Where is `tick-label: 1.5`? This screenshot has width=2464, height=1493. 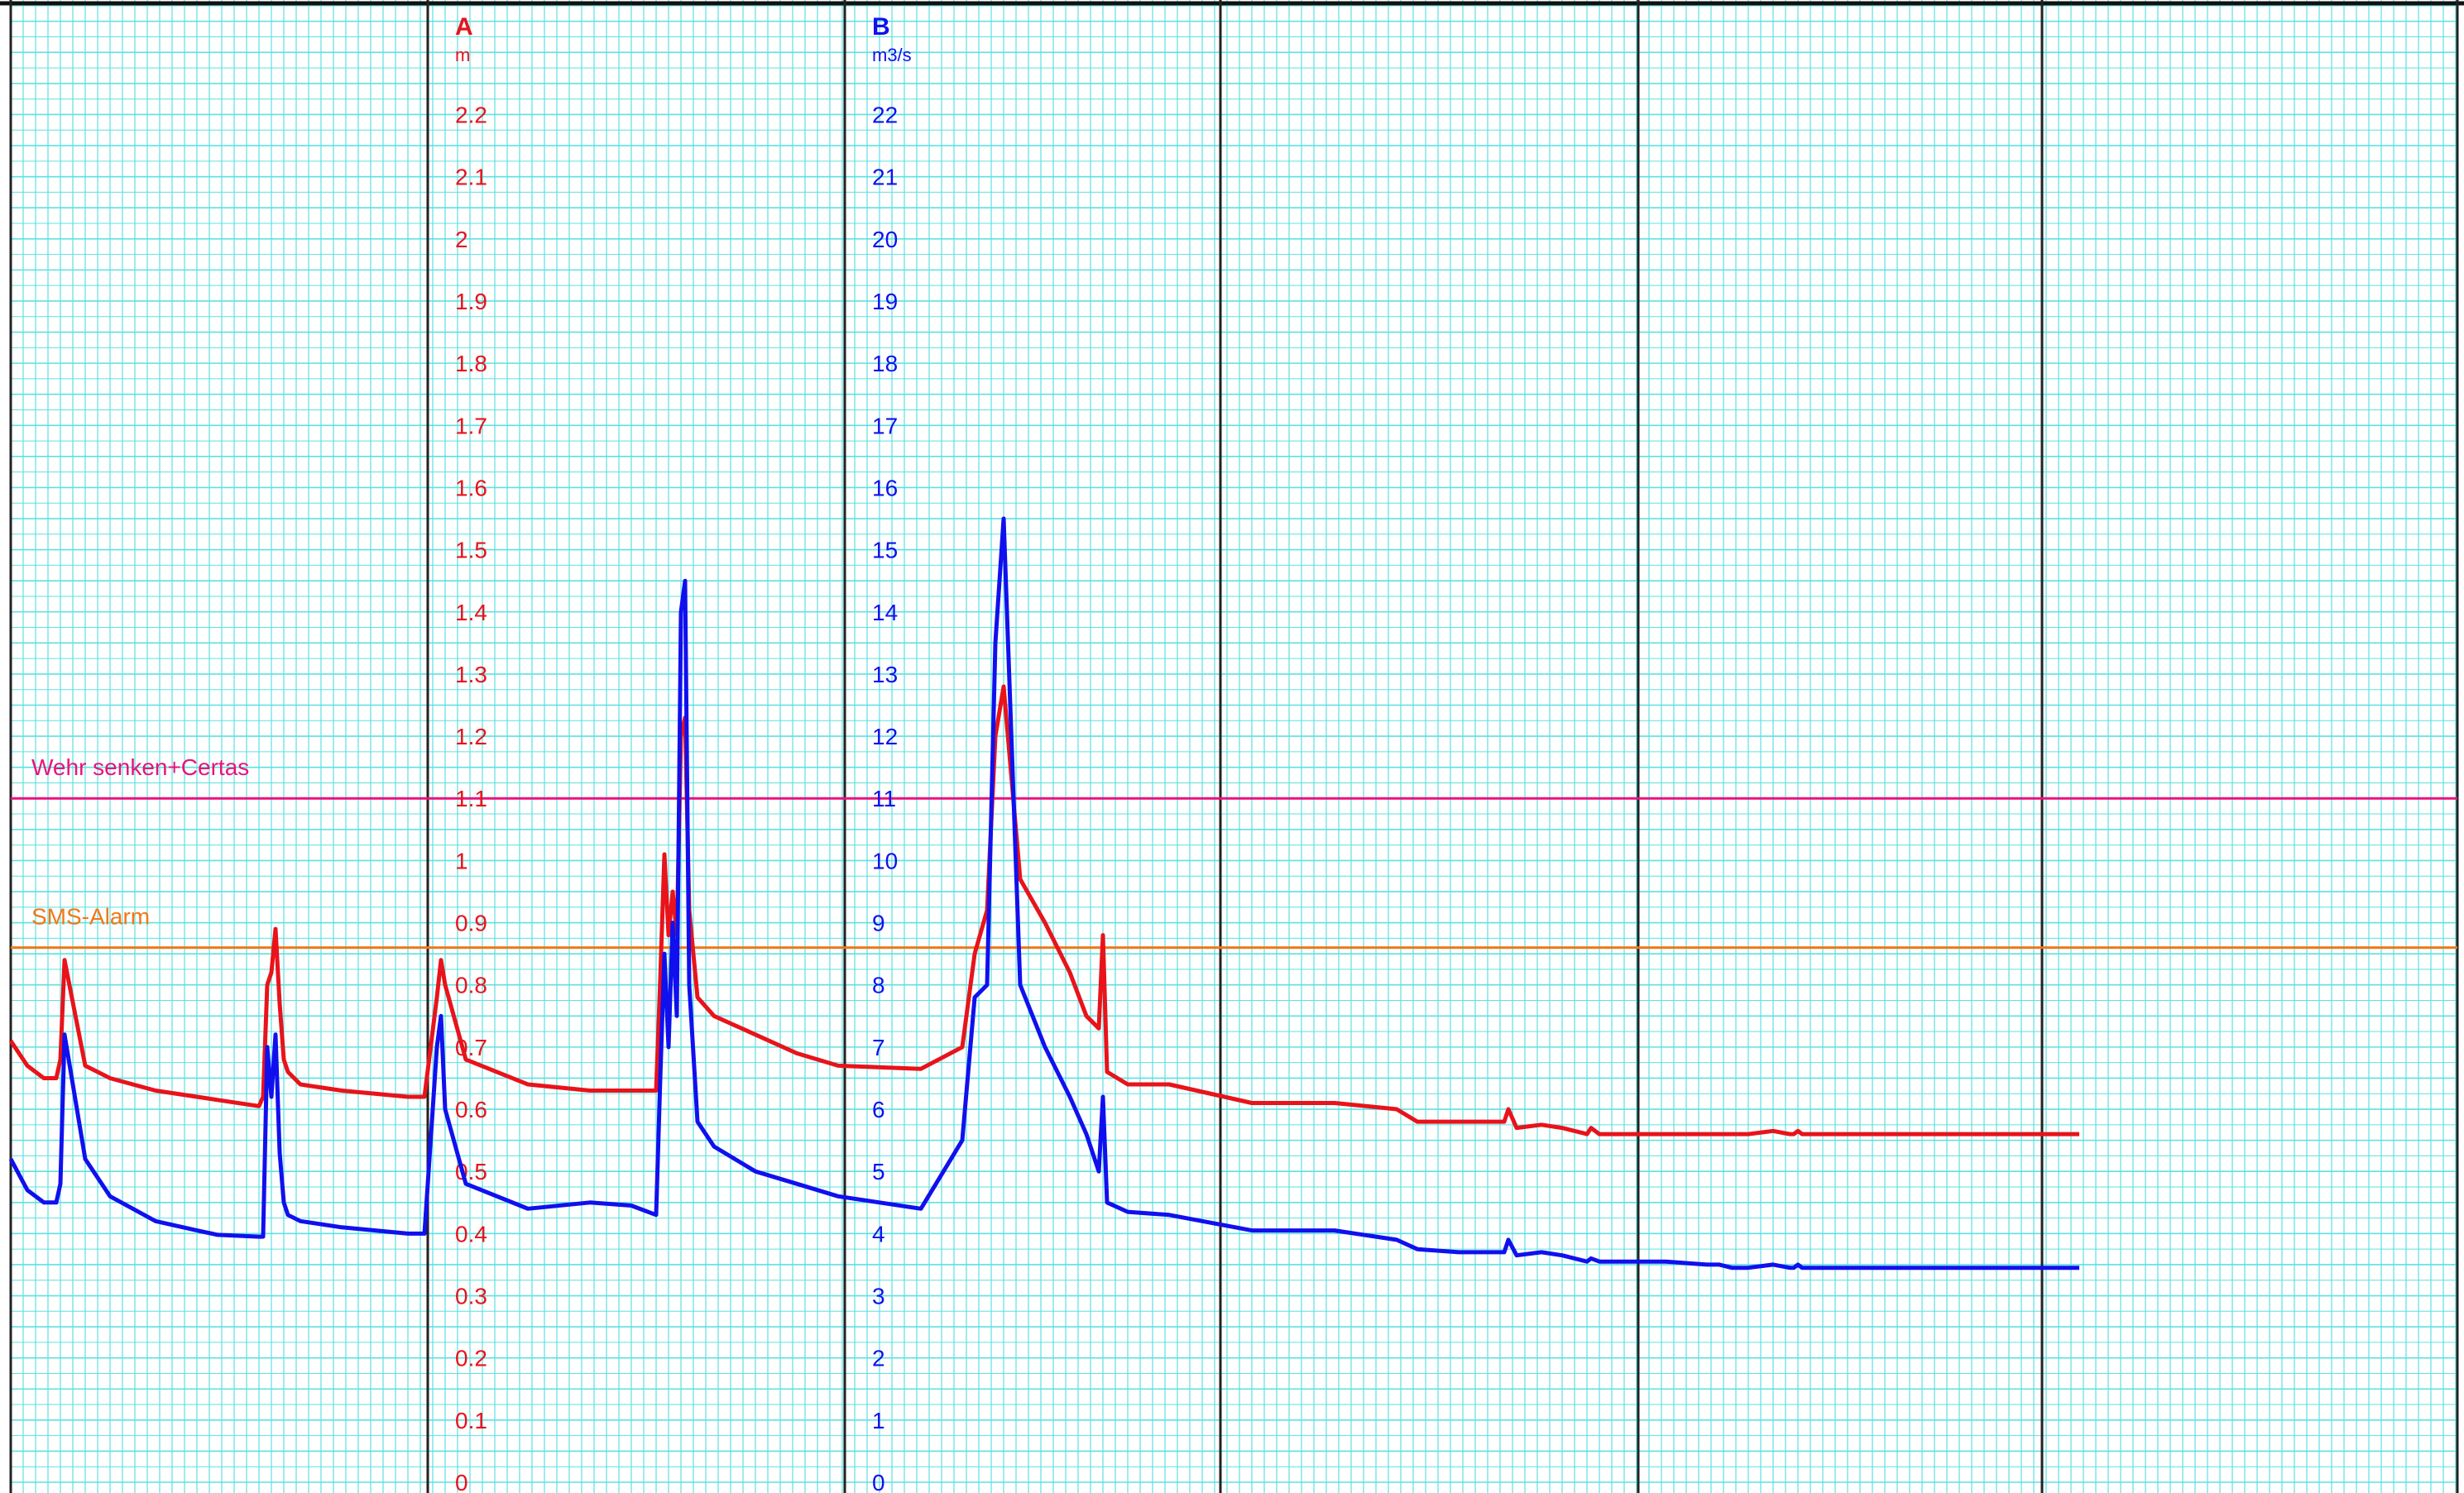 tick-label: 1.5 is located at coordinates (471, 550).